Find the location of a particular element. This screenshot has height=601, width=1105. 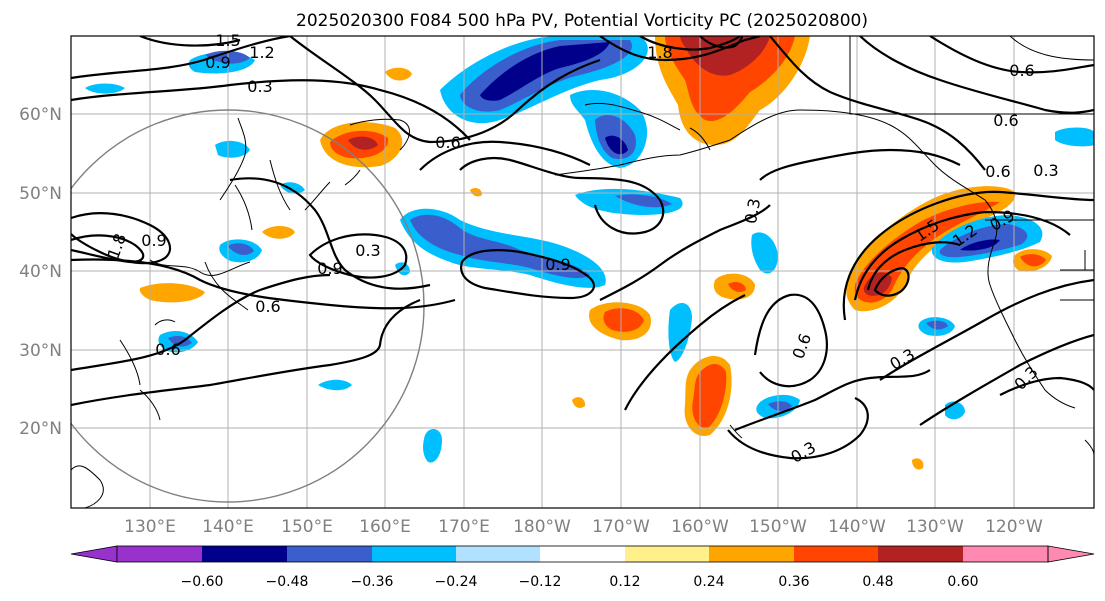

lat-label: 50°N is located at coordinates (40, 194).